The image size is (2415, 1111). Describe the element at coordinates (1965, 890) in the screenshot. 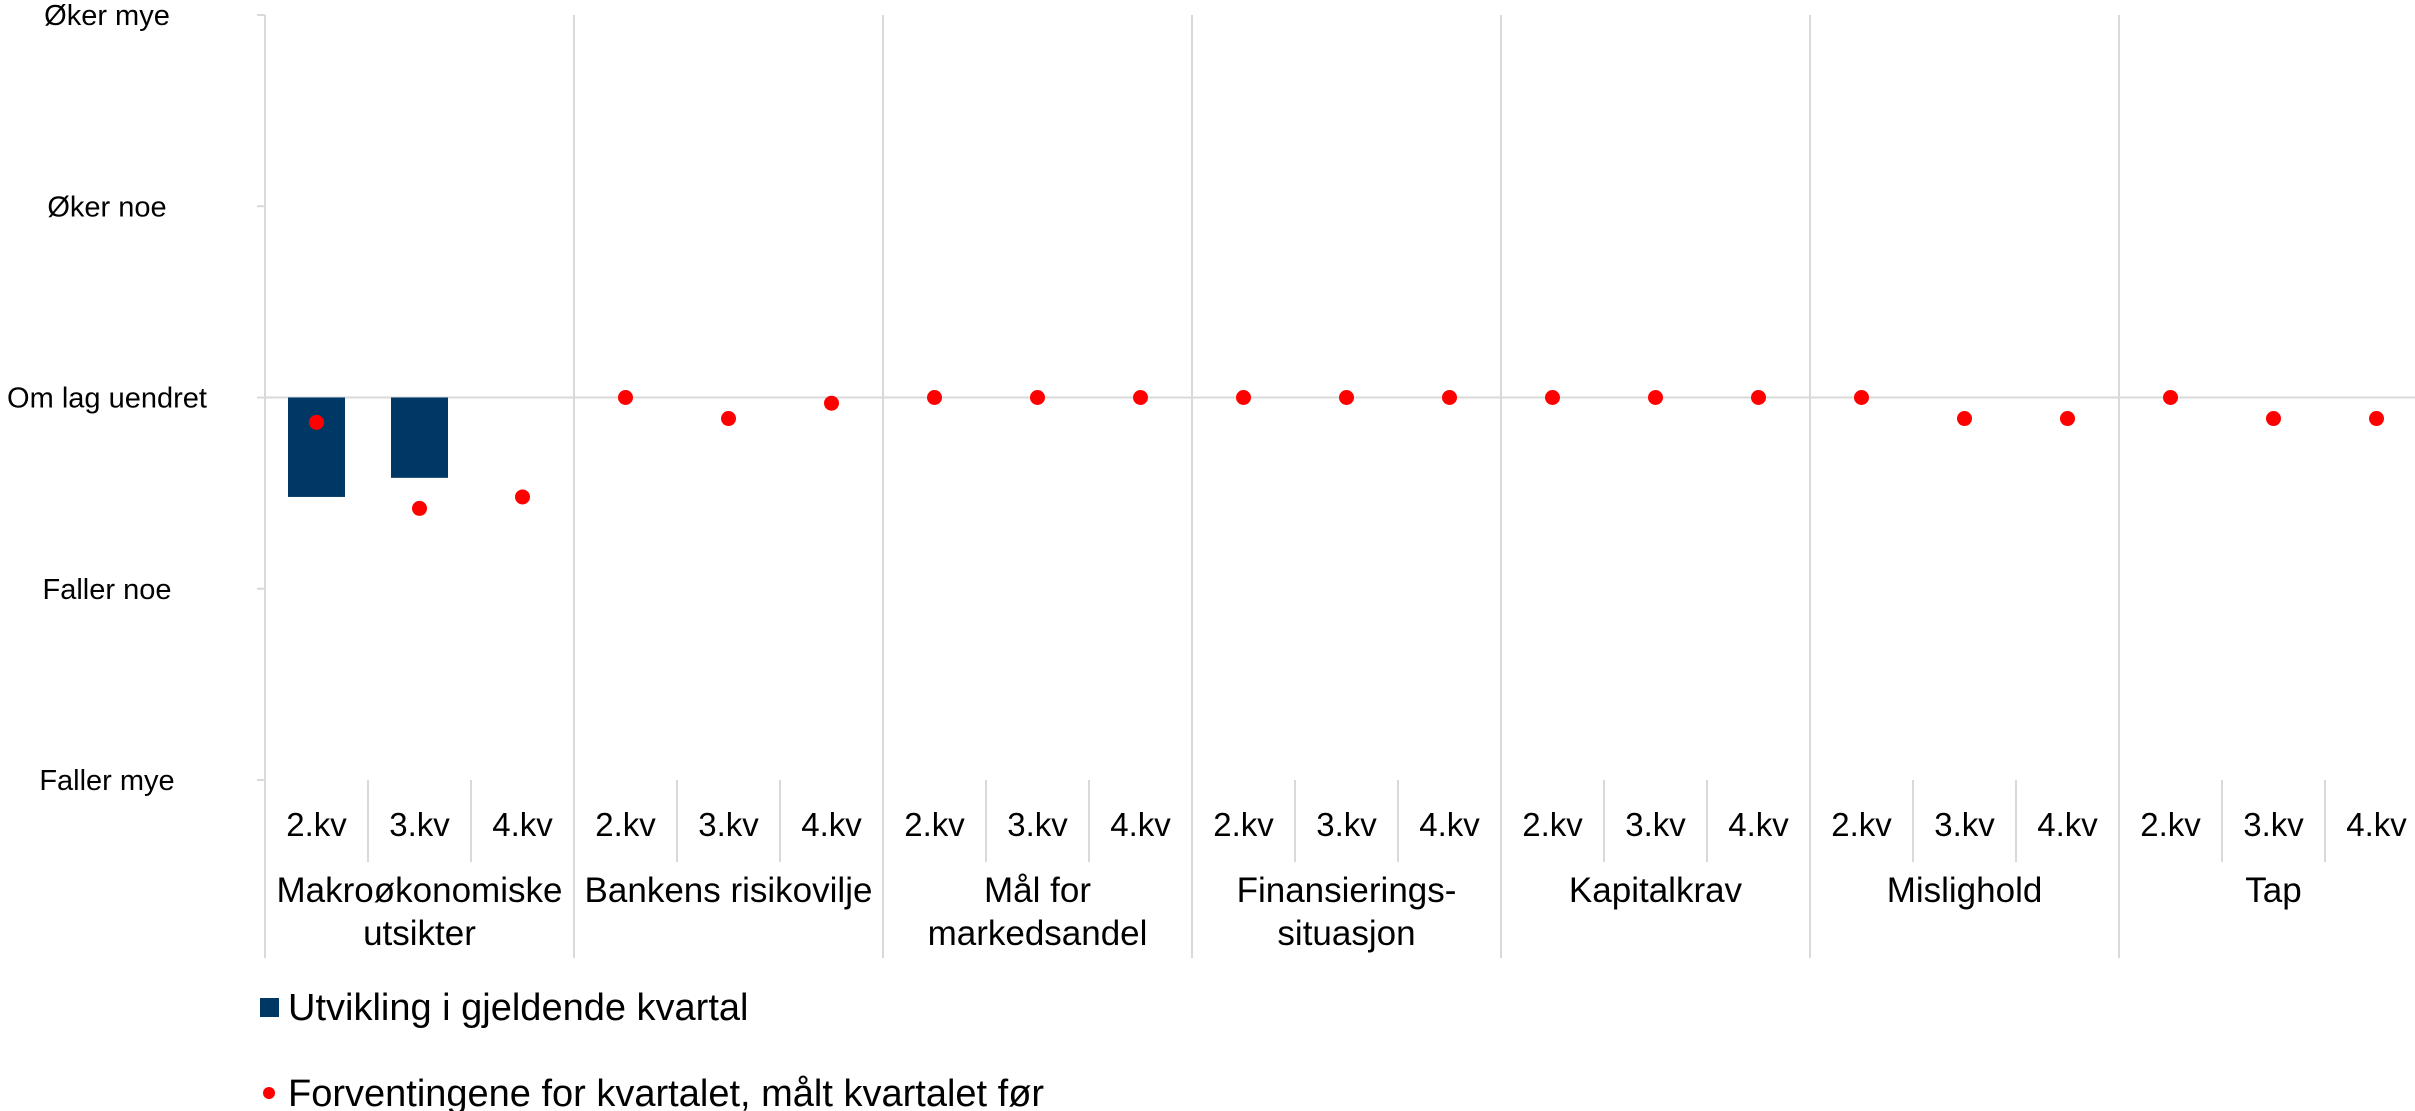

I see `x-group-label: Mislighold` at that location.